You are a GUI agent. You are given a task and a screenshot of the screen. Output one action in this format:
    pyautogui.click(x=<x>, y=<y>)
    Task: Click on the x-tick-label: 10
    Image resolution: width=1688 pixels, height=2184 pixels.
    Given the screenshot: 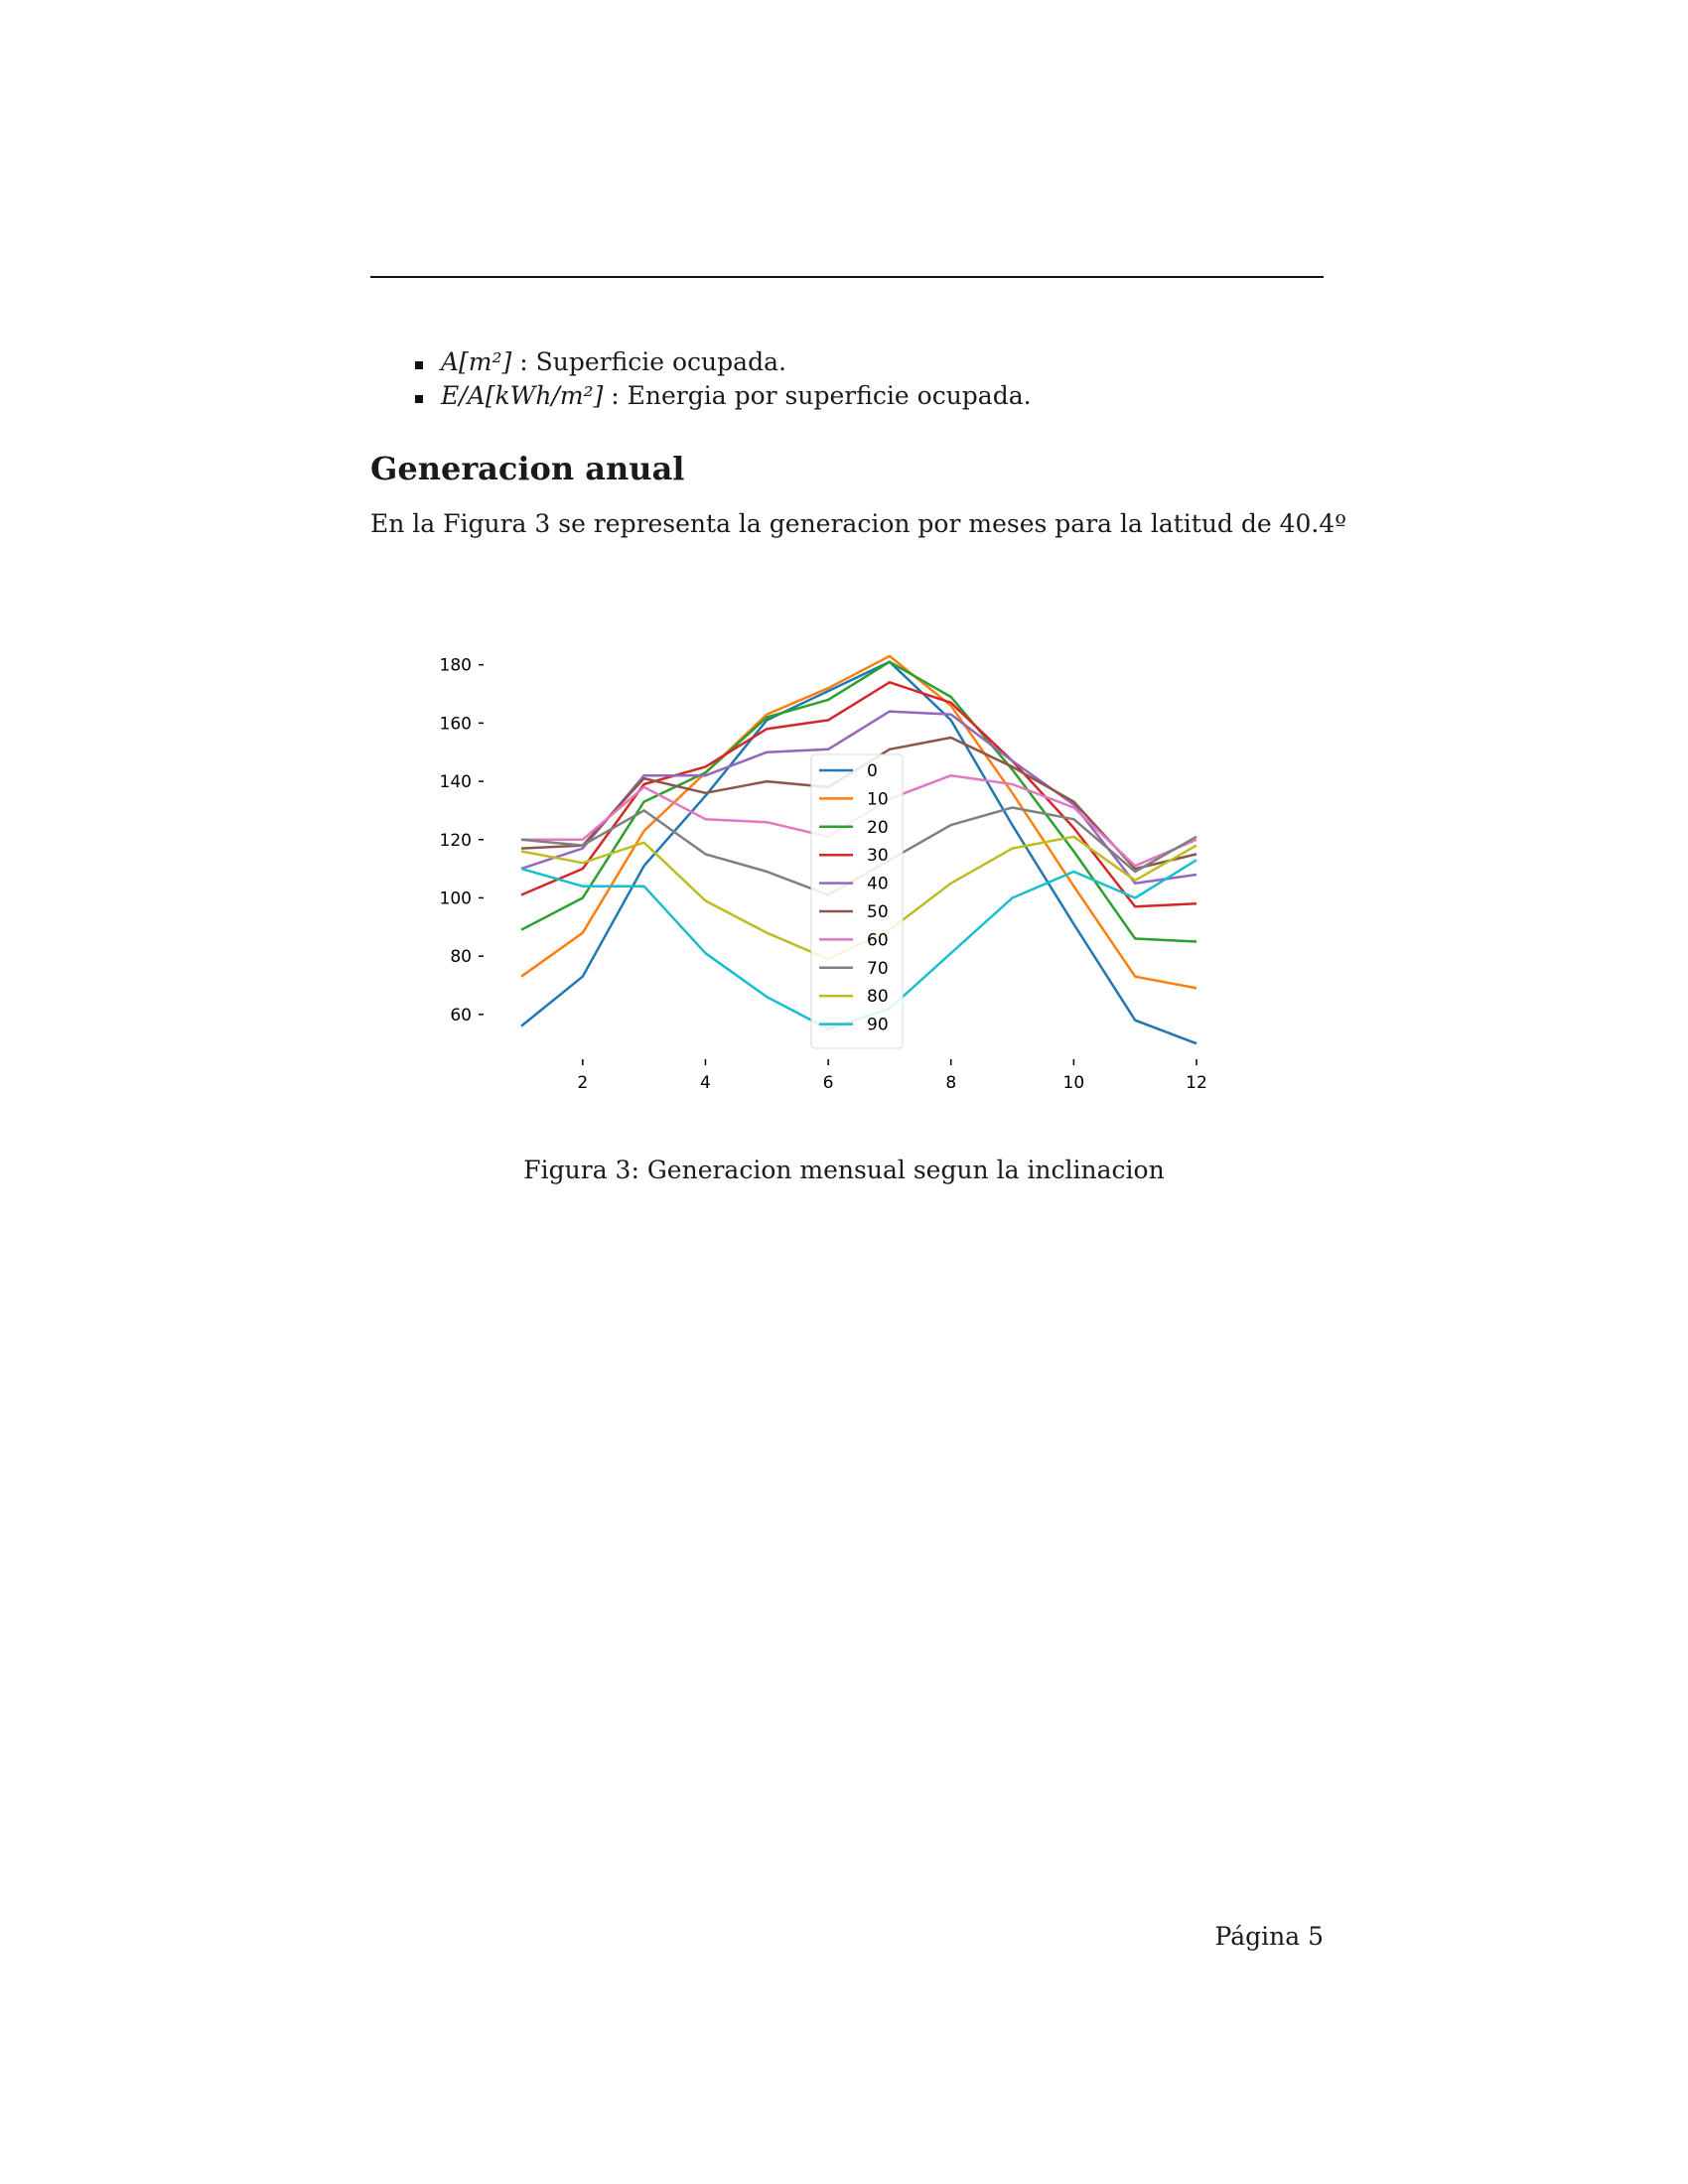 What is the action you would take?
    pyautogui.click(x=1074, y=1083)
    